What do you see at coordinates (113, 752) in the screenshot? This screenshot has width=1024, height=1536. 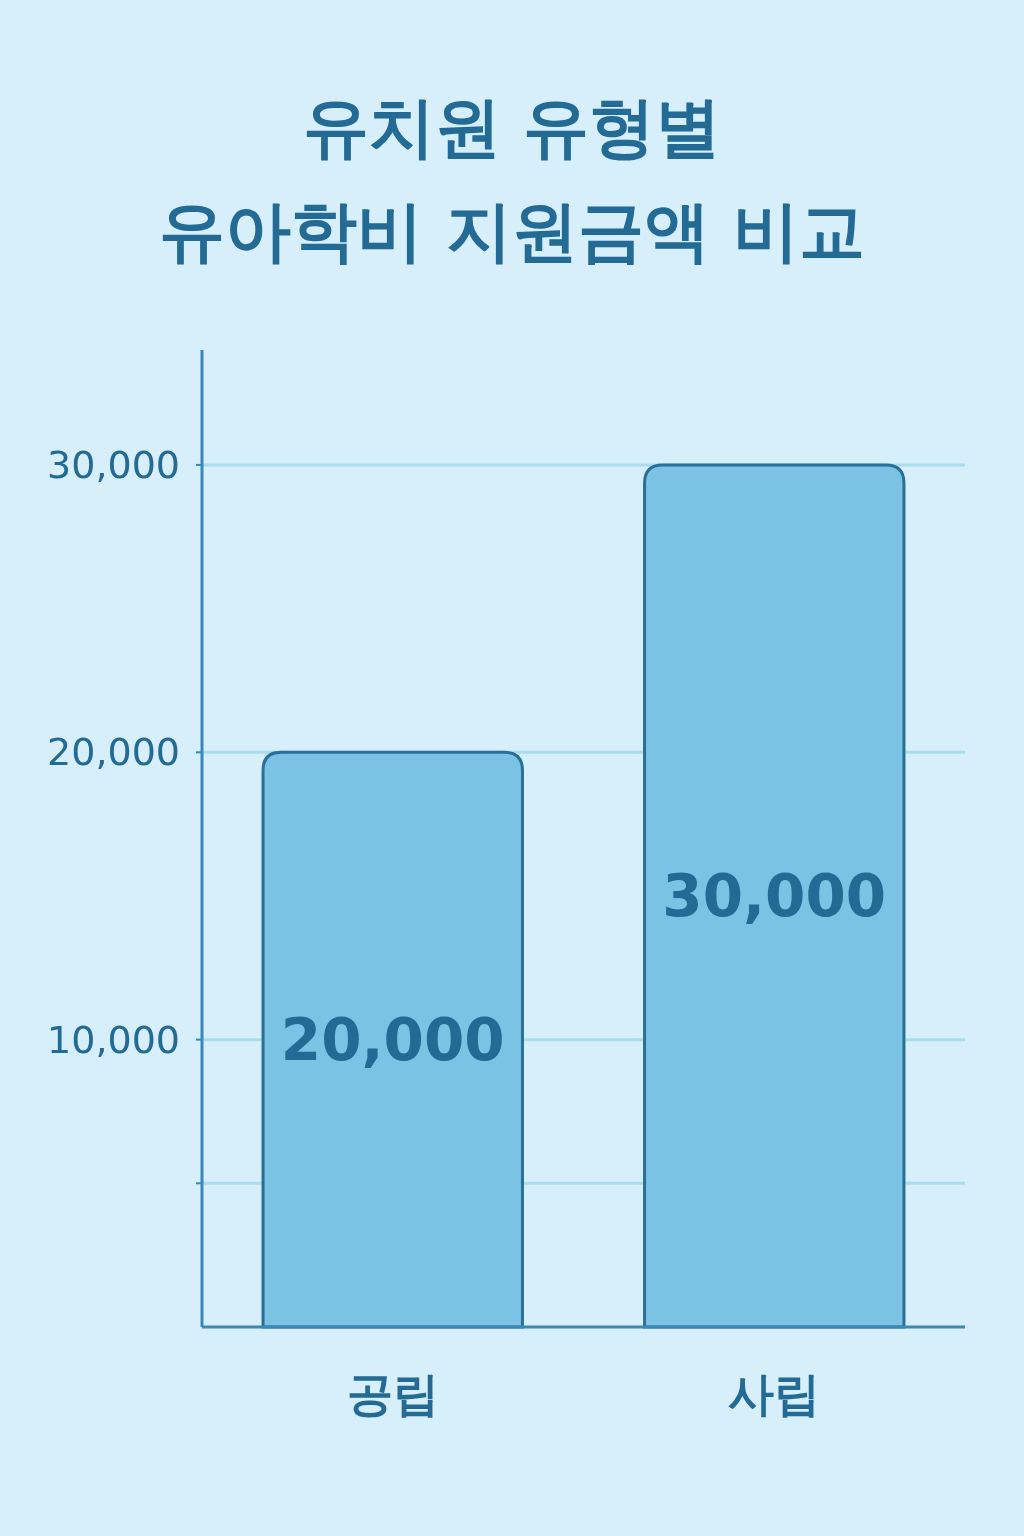 I see `y-tick-label: 20,000` at bounding box center [113, 752].